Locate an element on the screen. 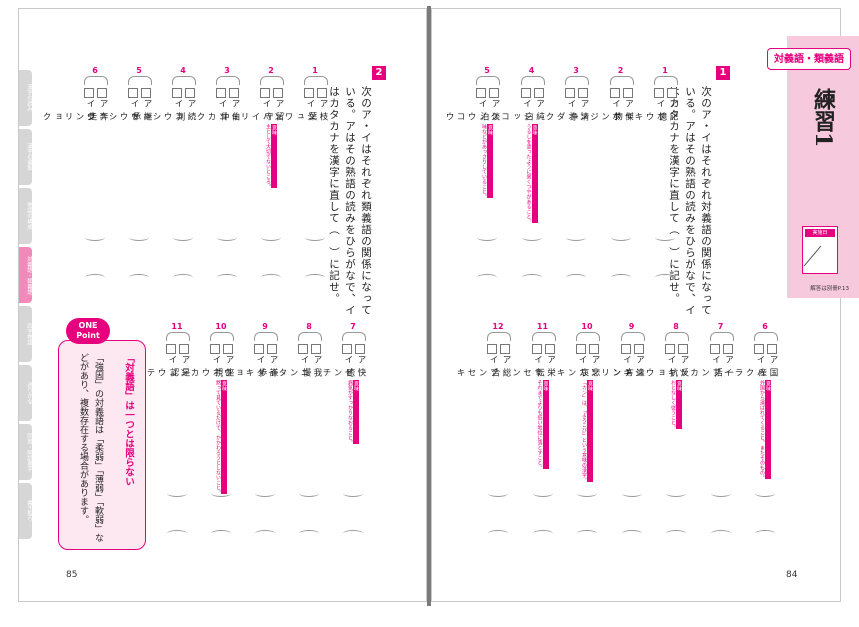 The image size is (859, 627). katakana-word: ボウカン is located at coordinates (199, 373).